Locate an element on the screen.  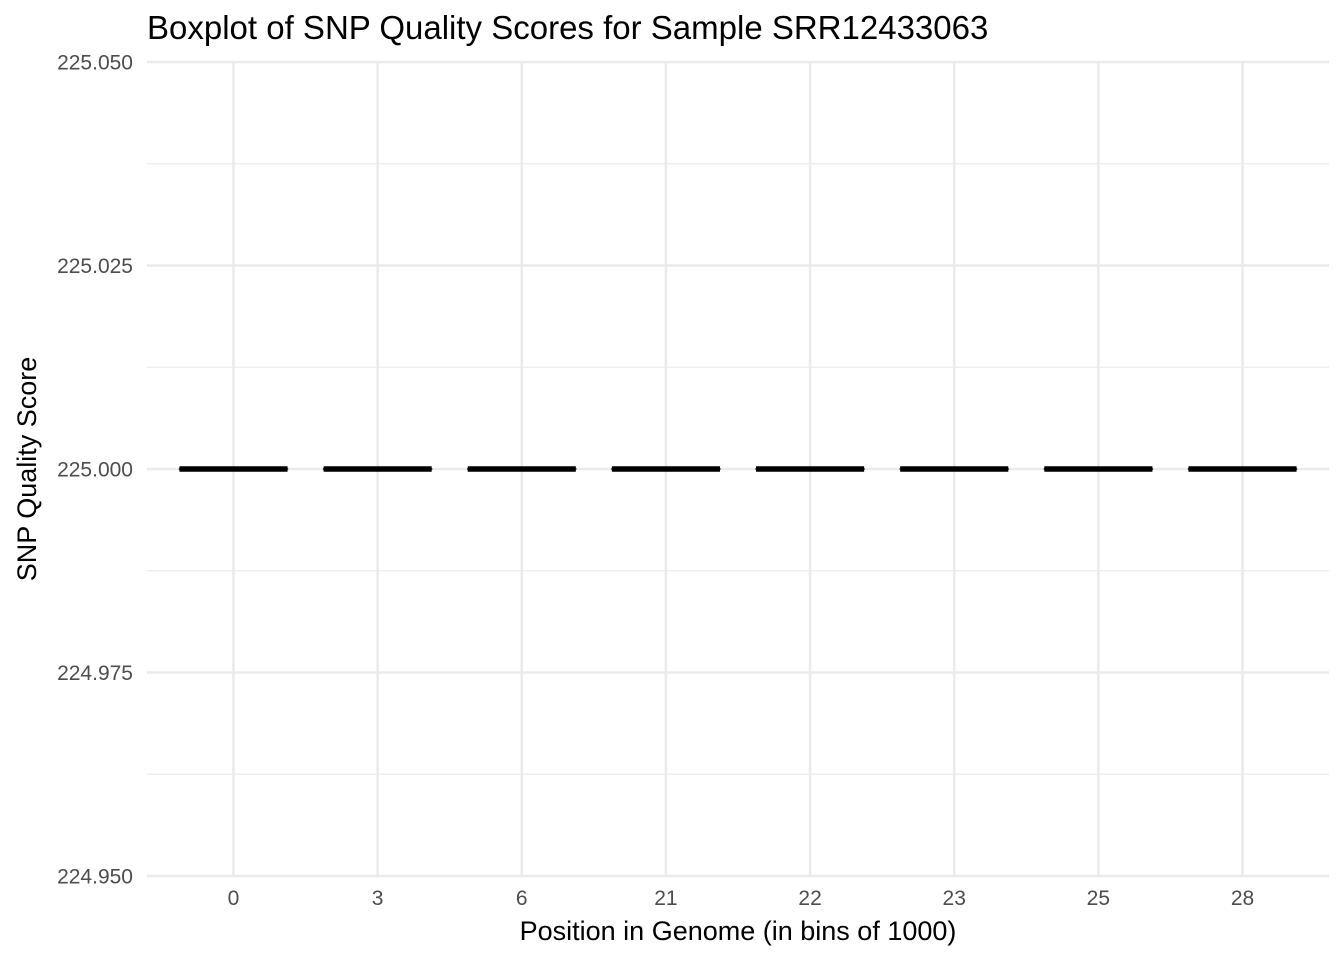
x-axis-ticks: 0 3 6 21 22 23 25 28 is located at coordinates (741, 898).